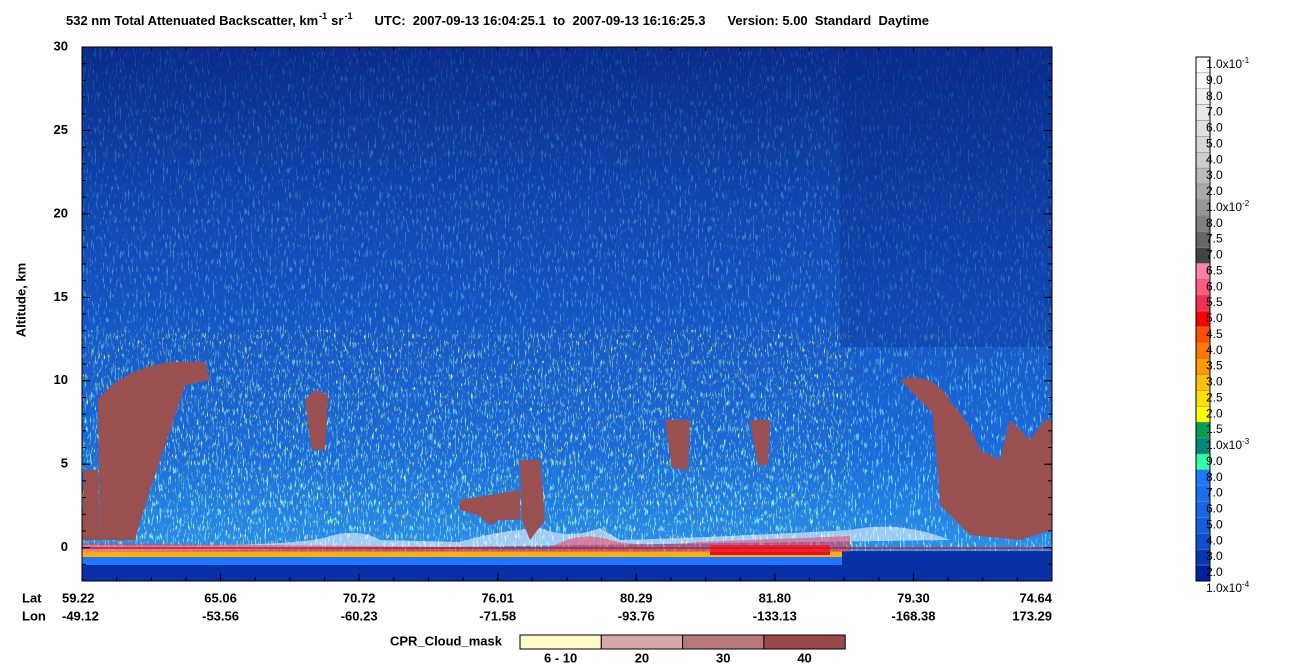 The image size is (1300, 667). I want to click on lon-label: -168.38, so click(913, 615).